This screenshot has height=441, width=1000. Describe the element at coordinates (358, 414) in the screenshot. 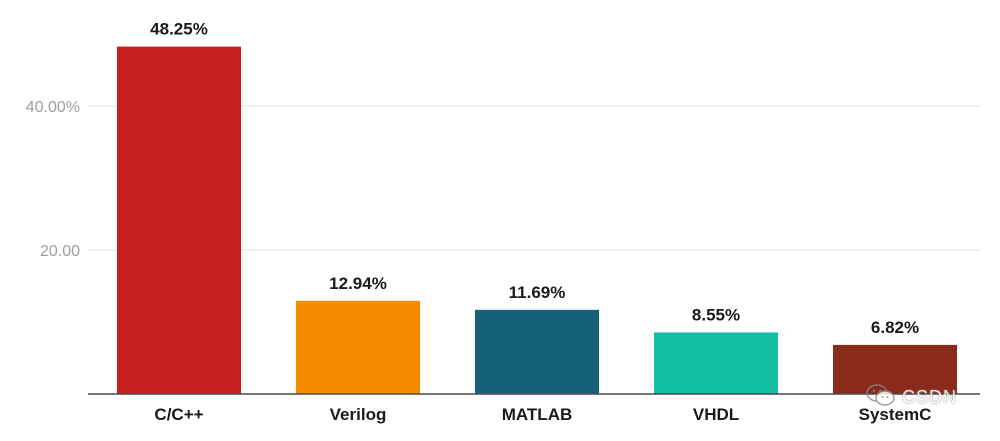

I see `x-tick-label: Verilog` at that location.